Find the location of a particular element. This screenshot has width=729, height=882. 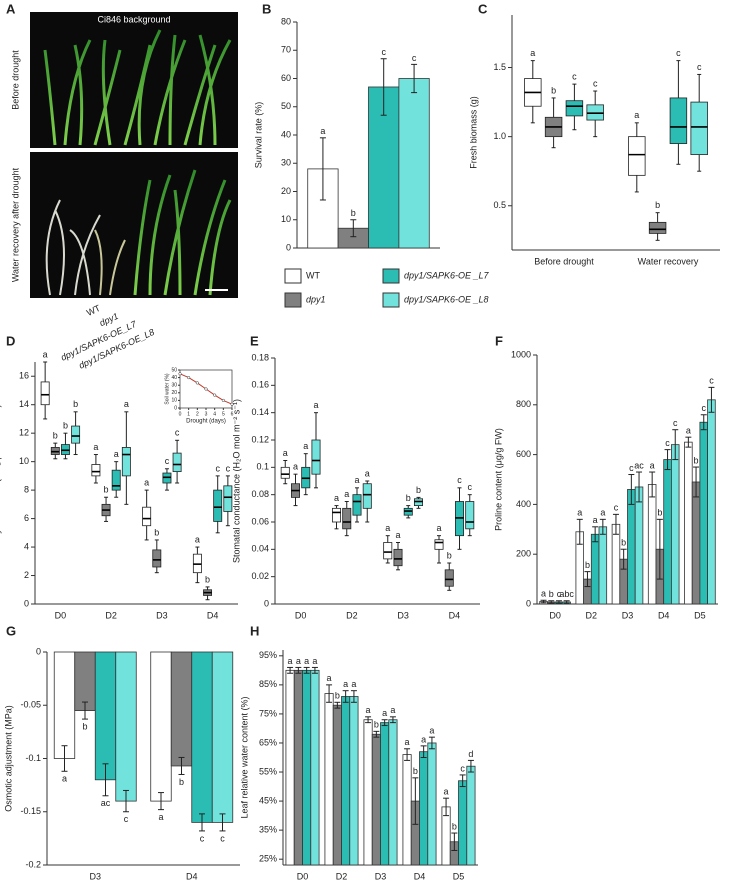

y-tick-label: 10 is located at coordinates (174, 401).